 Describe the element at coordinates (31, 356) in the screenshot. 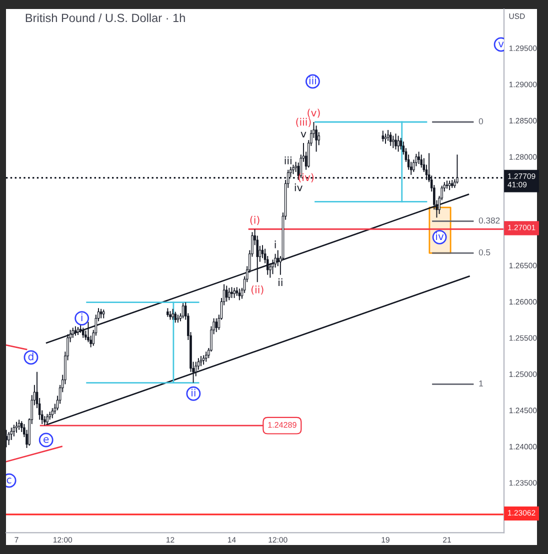

I see `data-label: d` at that location.